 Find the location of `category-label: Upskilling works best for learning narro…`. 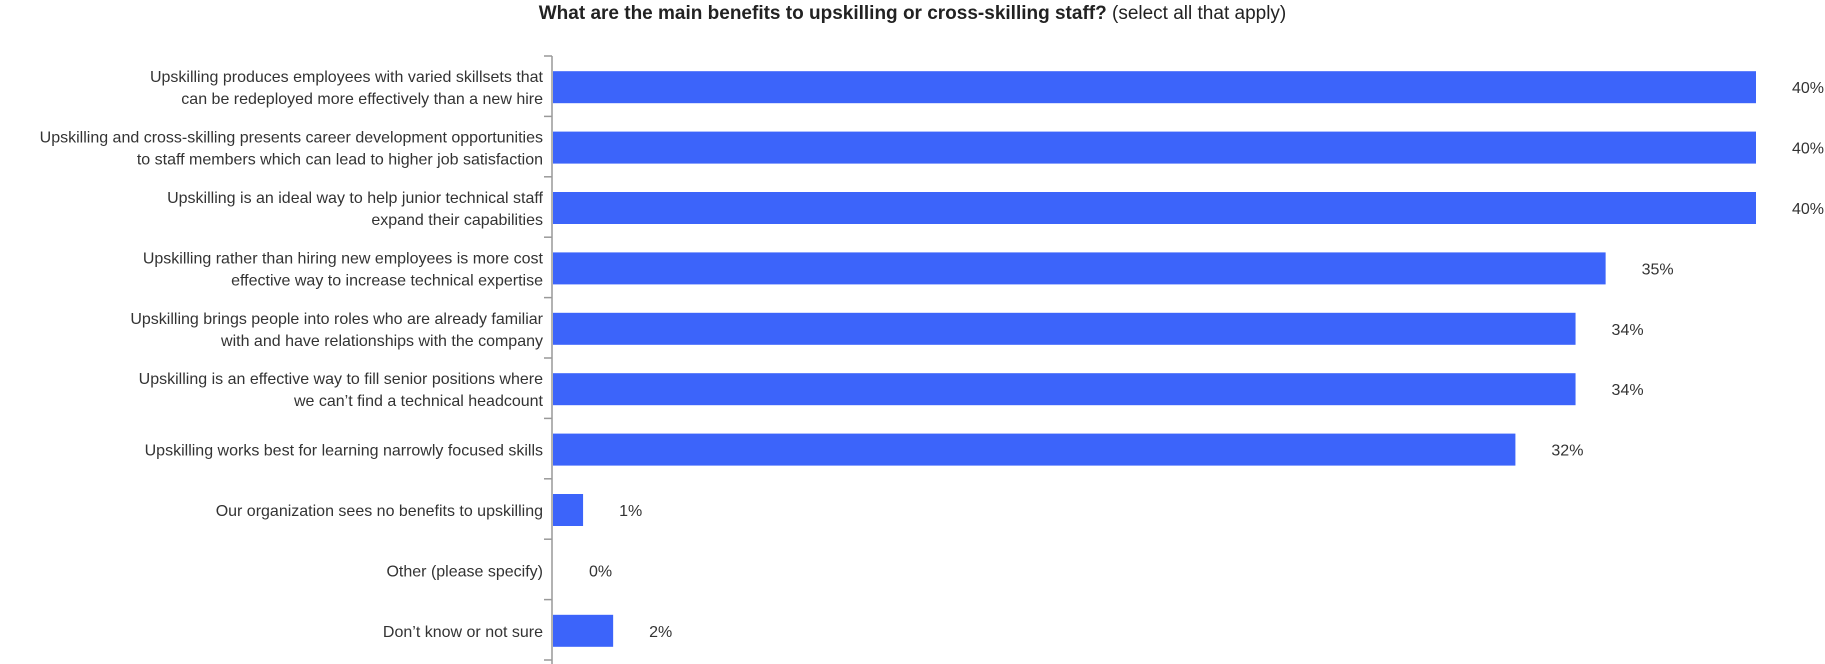

category-label: Upskilling works best for learning narro… is located at coordinates (344, 451).